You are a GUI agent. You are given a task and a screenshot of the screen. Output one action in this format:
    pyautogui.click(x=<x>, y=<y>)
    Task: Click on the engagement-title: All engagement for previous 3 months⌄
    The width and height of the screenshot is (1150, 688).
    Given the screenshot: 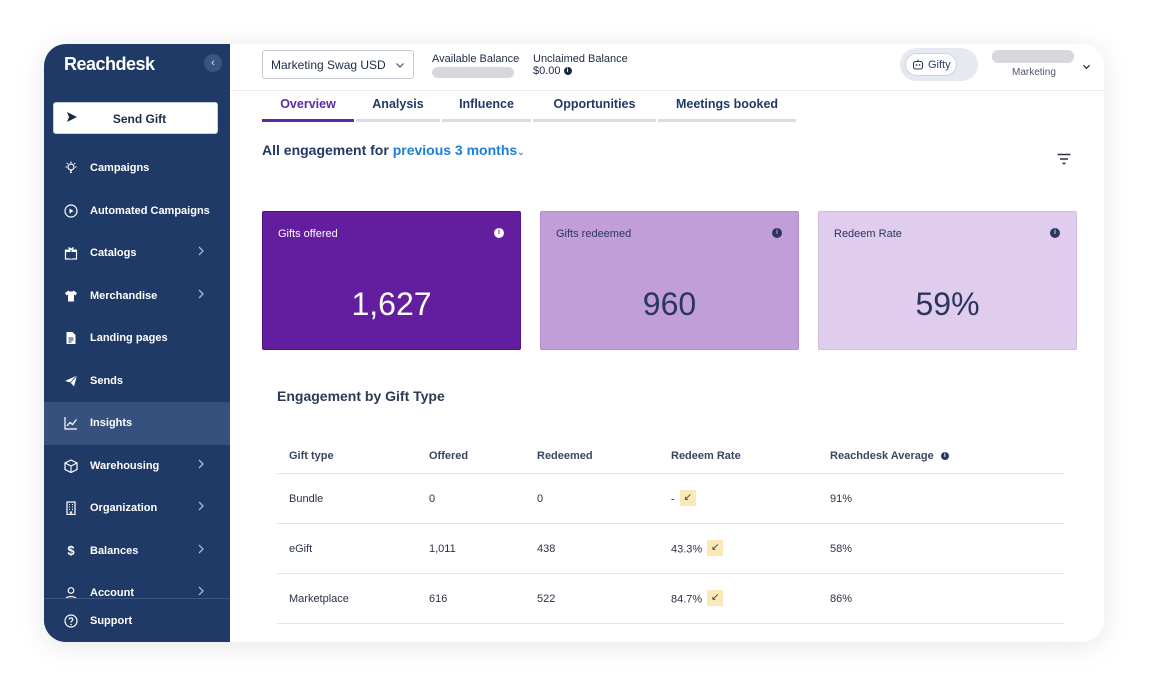 What is the action you would take?
    pyautogui.click(x=393, y=150)
    